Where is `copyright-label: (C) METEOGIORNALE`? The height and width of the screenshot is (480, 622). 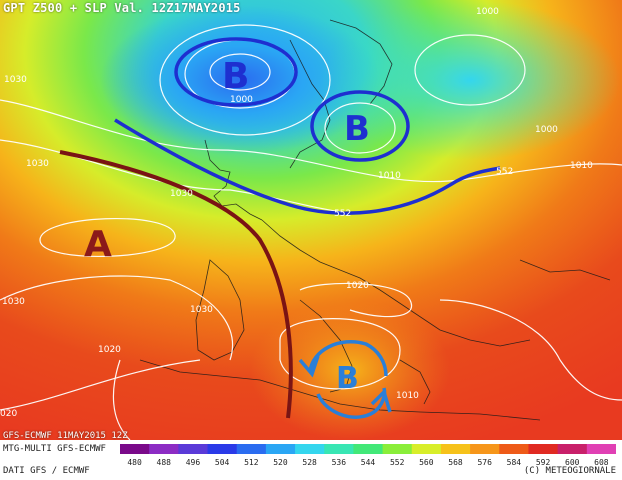
copyright-label: (C) METEOGIORNALE is located at coordinates (569, 471).